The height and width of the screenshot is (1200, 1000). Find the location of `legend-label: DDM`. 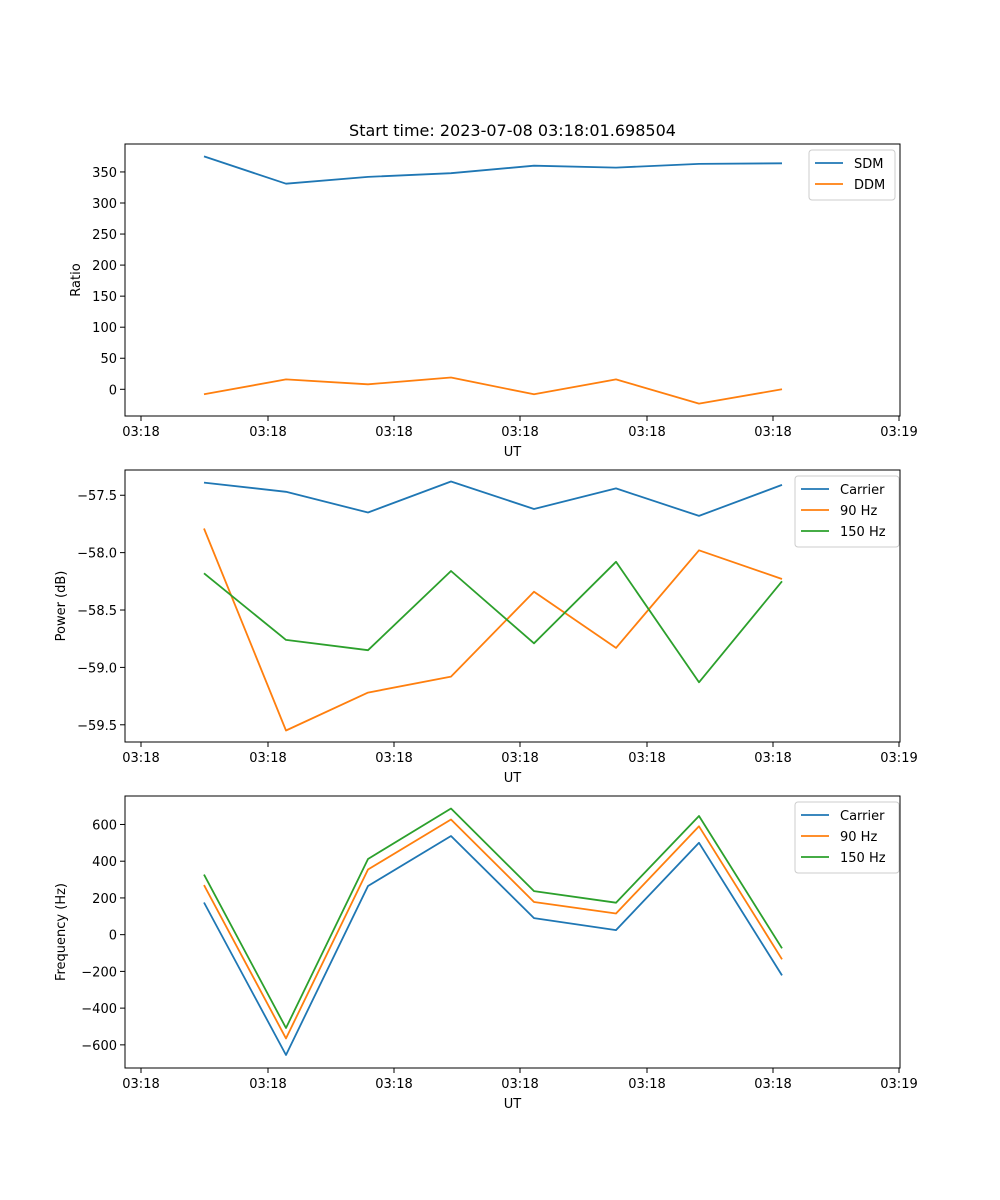

legend-label: DDM is located at coordinates (869, 185).